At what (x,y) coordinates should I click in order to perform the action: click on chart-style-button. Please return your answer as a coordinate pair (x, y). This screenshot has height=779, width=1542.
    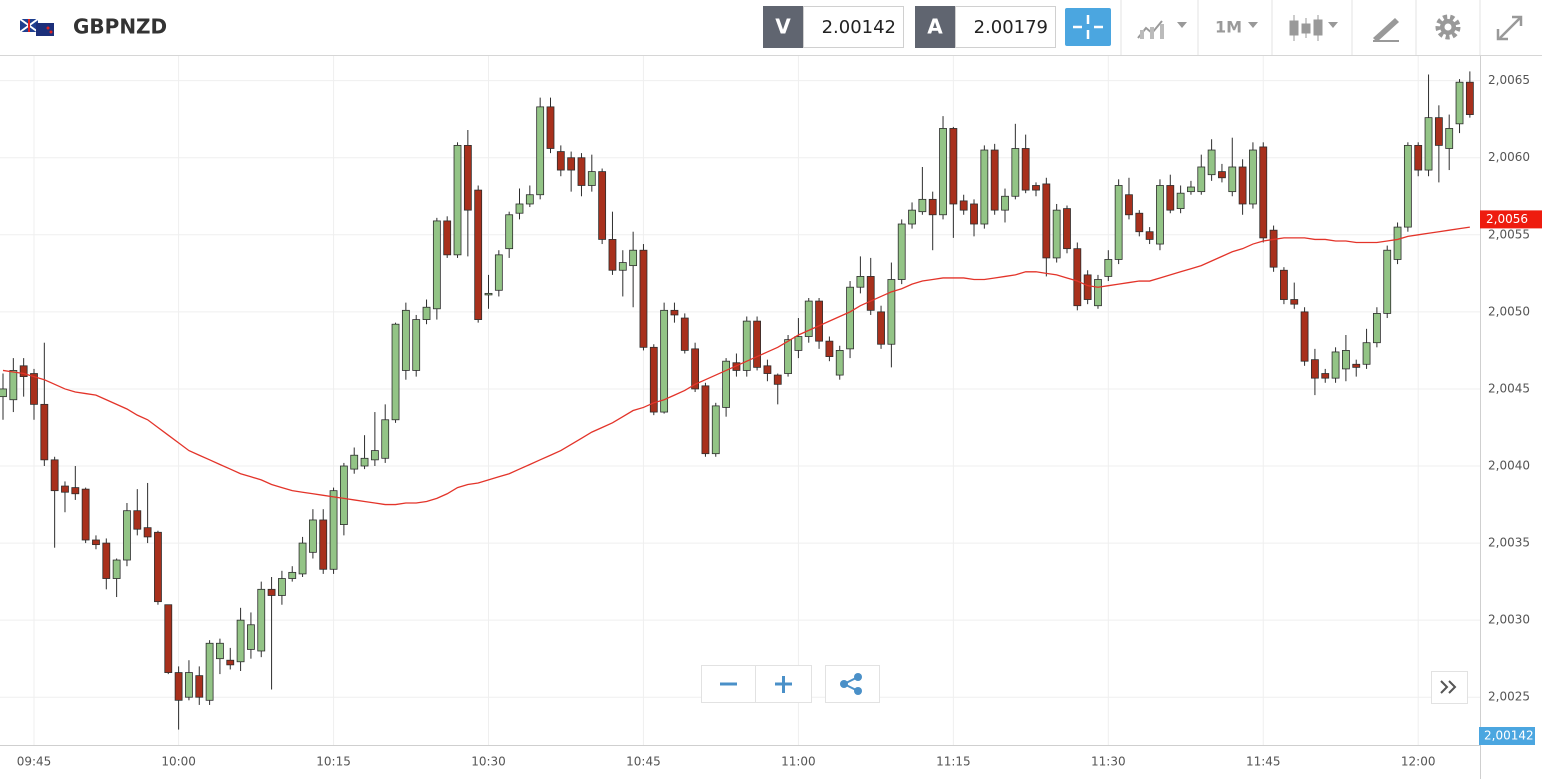
    Looking at the image, I should click on (1162, 29).